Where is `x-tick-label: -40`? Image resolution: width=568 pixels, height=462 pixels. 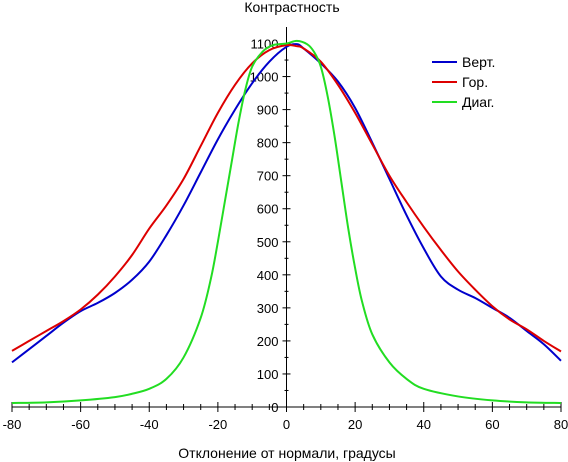 x-tick-label: -40 is located at coordinates (149, 424).